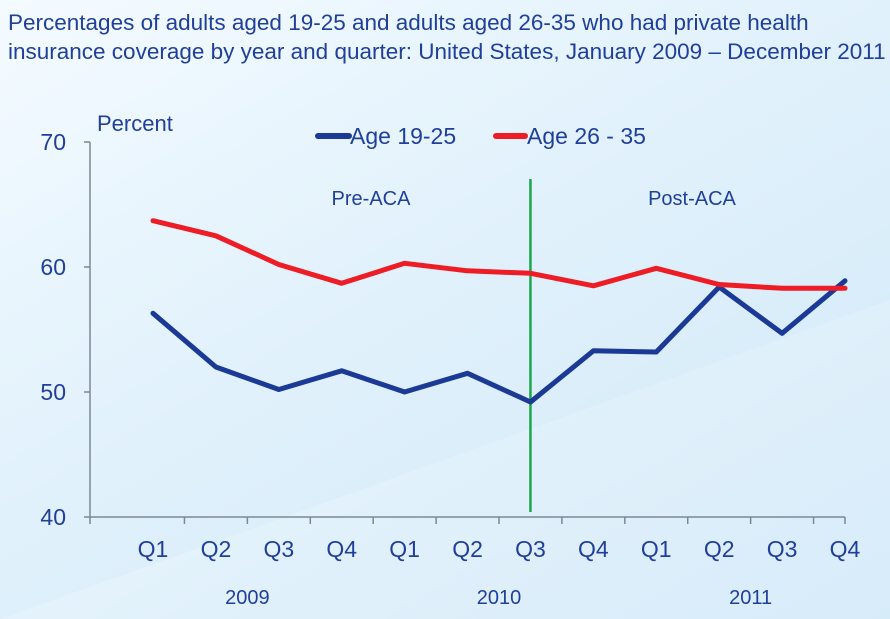  Describe the element at coordinates (53, 142) in the screenshot. I see `y-tick-label: 70` at that location.